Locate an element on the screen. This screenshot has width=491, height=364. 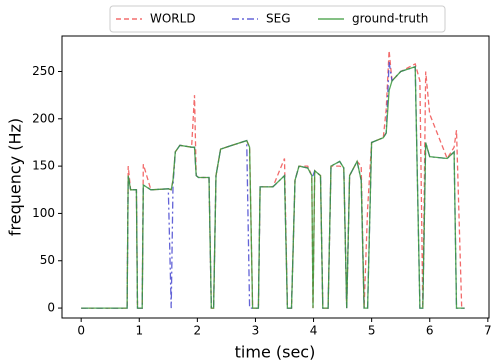
y-tick-label: 250 is located at coordinates (43, 71).